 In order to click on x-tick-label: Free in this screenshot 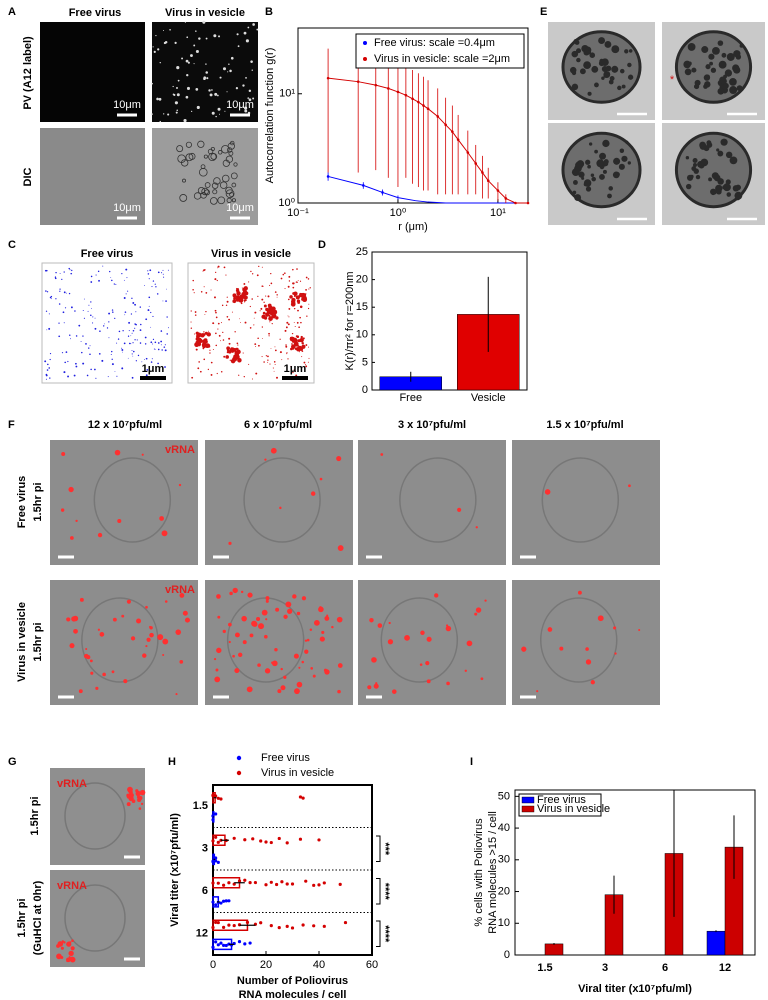, I will do `click(410, 398)`.